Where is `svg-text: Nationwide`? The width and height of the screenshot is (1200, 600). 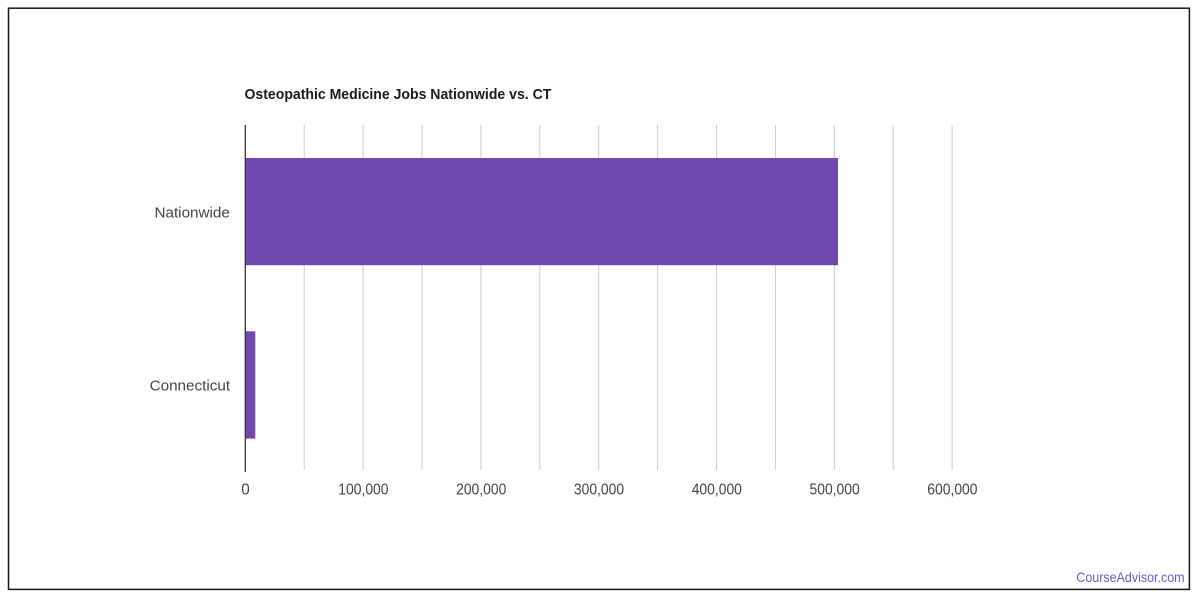 svg-text: Nationwide is located at coordinates (192, 212).